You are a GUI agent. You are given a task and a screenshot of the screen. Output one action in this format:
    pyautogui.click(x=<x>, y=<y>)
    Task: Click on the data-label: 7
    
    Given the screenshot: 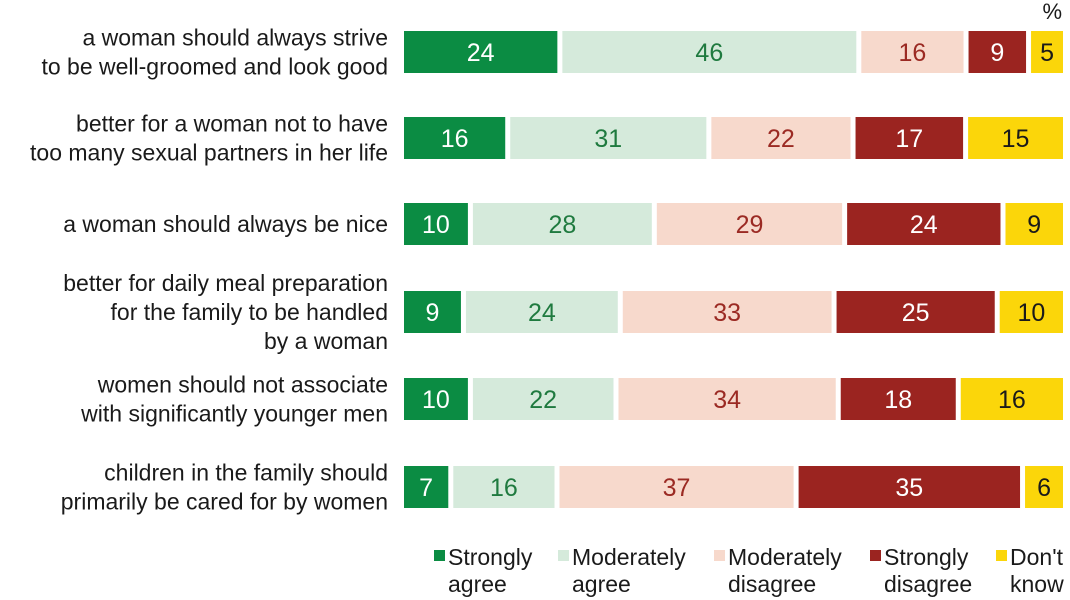 What is the action you would take?
    pyautogui.click(x=426, y=488)
    